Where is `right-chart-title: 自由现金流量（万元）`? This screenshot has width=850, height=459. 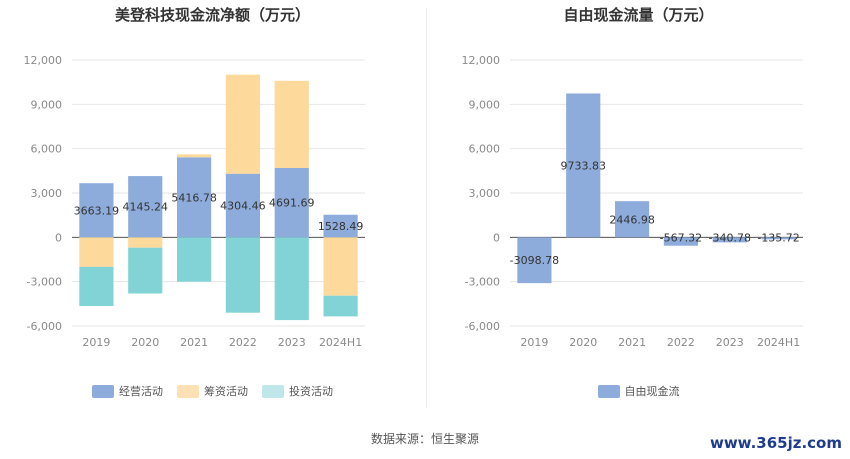 right-chart-title: 自由现金流量（万元） is located at coordinates (638, 15).